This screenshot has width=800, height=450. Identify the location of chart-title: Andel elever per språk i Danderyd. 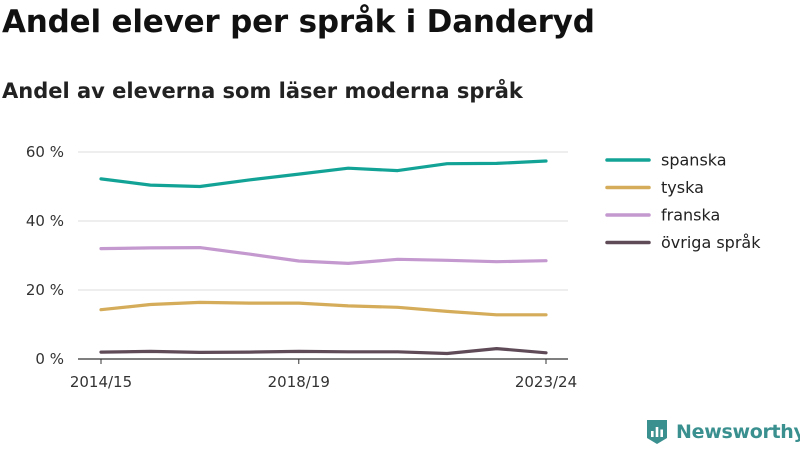
(298, 22).